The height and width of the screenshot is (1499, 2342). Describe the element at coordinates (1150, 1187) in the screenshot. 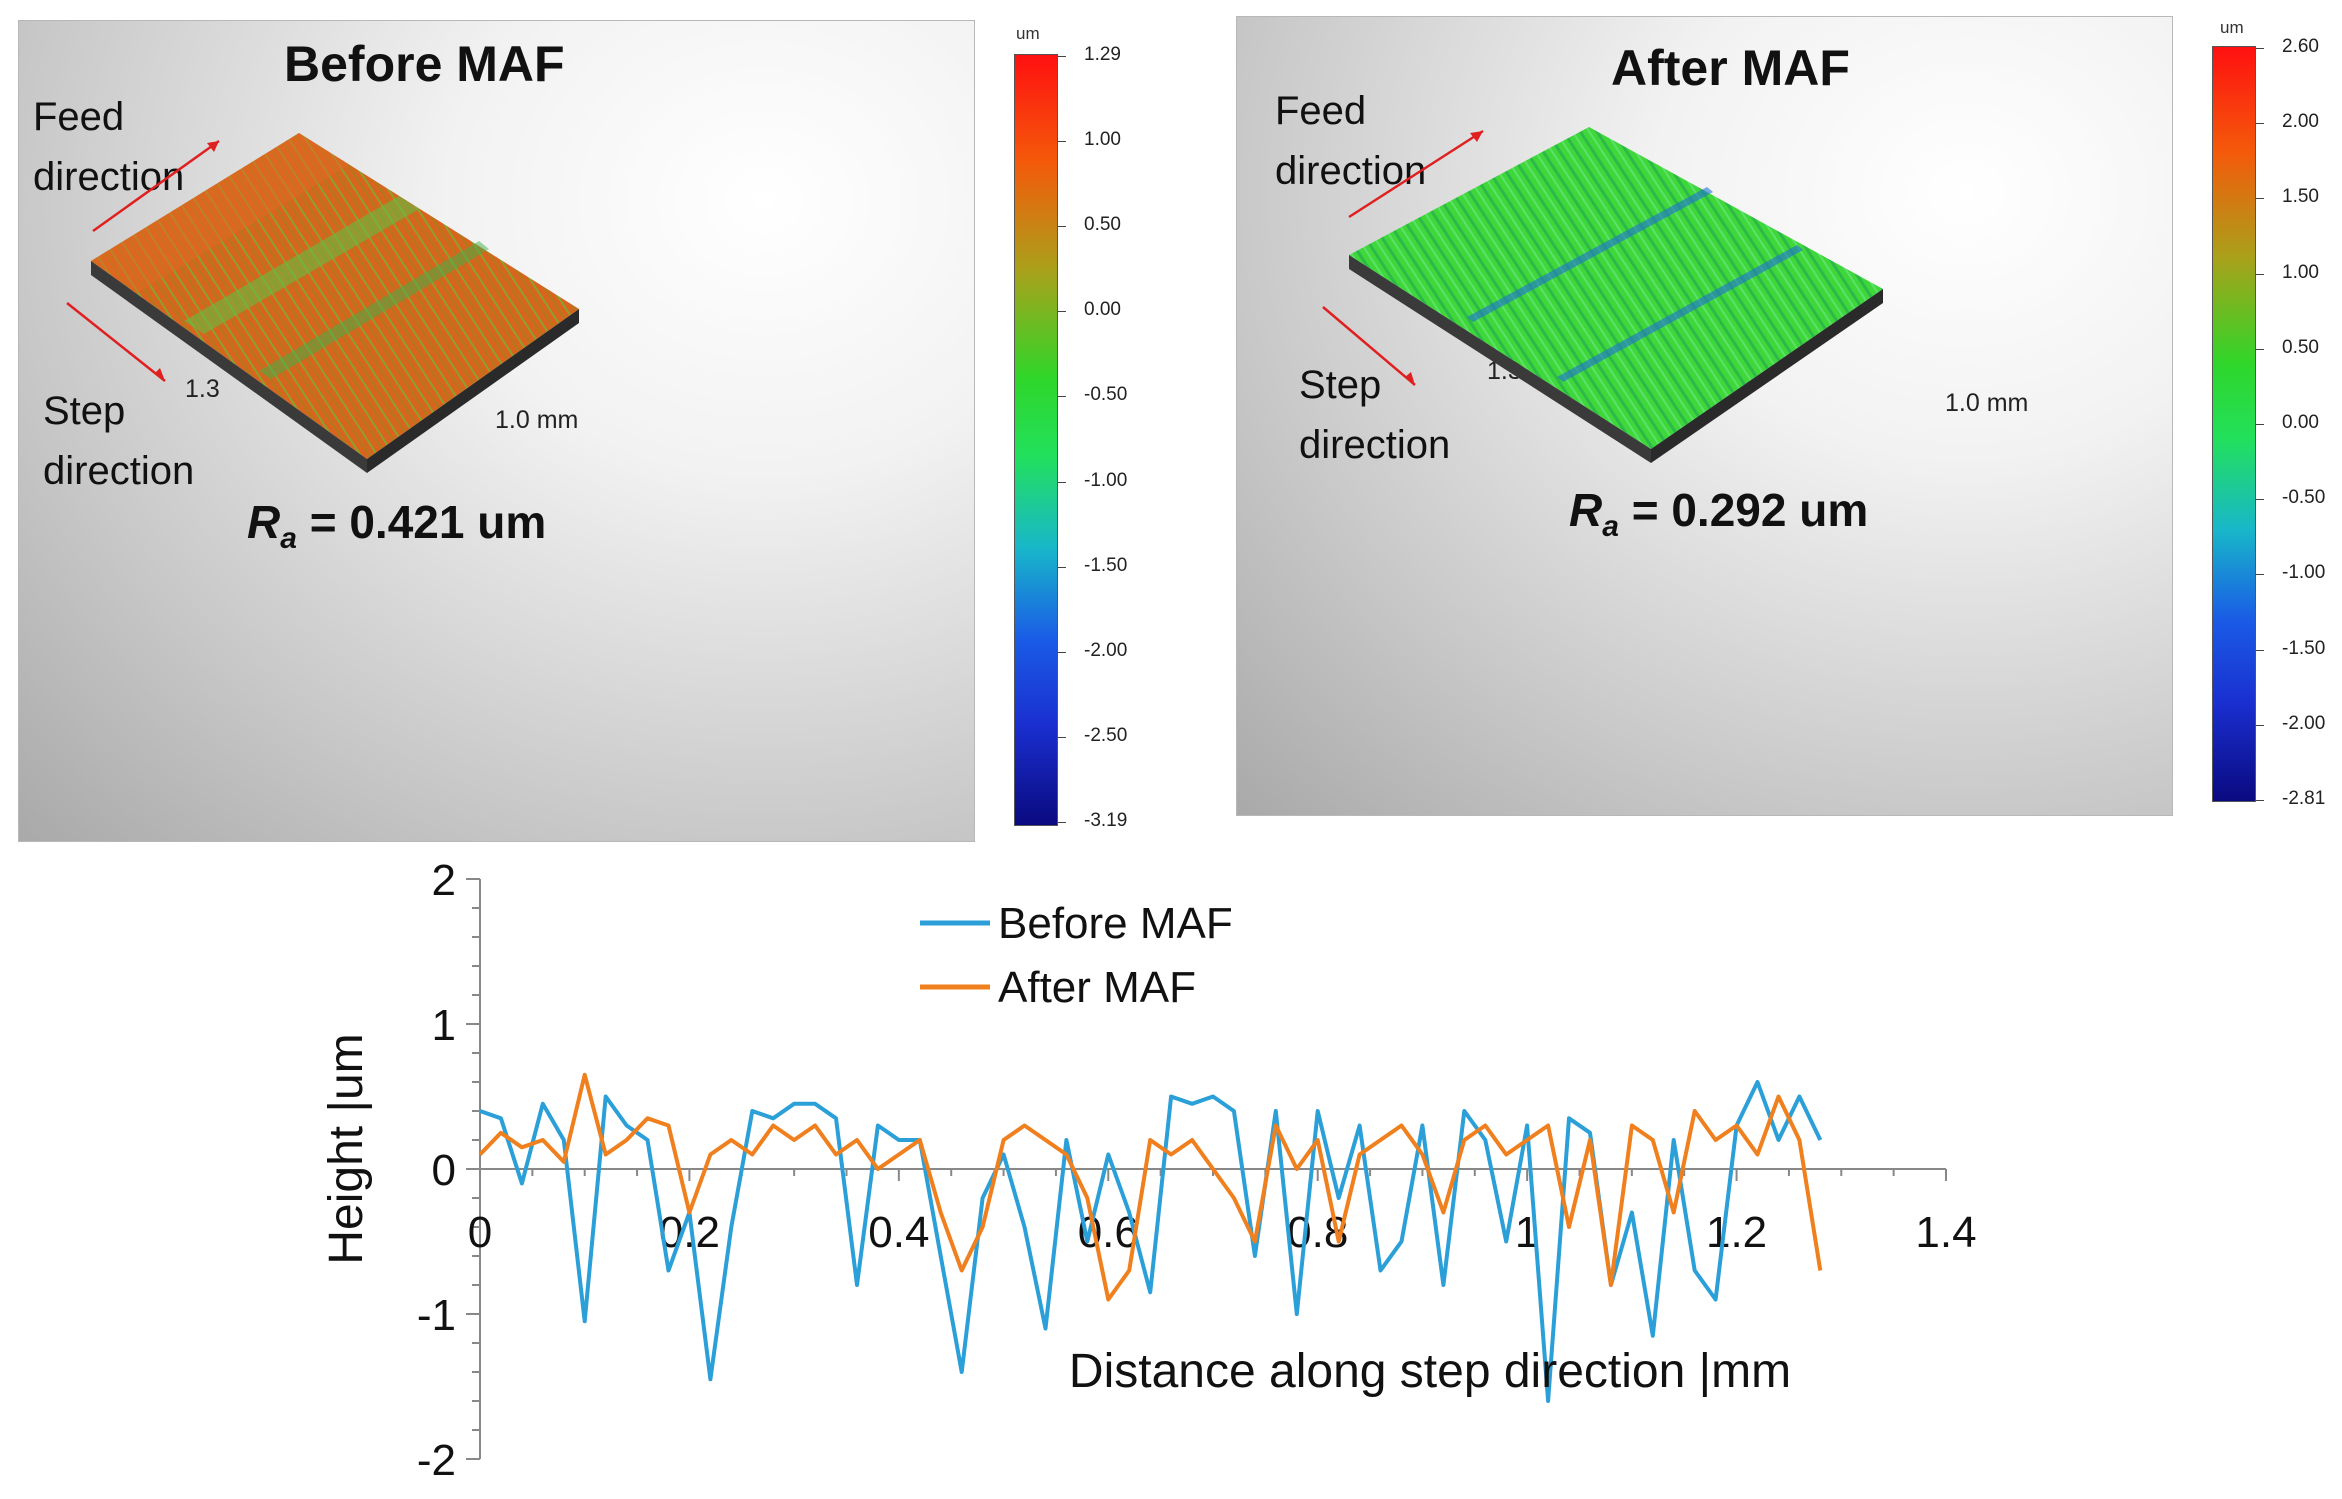

I see `after-maf-series-line` at that location.